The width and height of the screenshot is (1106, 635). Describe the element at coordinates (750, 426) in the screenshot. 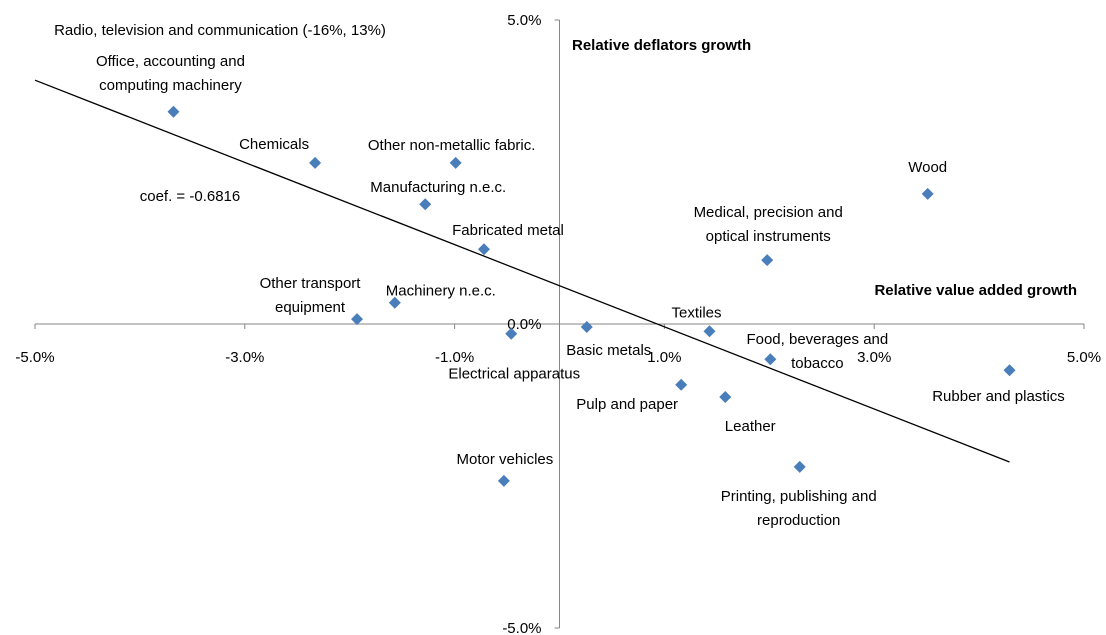

I see `point-label: Leather` at that location.